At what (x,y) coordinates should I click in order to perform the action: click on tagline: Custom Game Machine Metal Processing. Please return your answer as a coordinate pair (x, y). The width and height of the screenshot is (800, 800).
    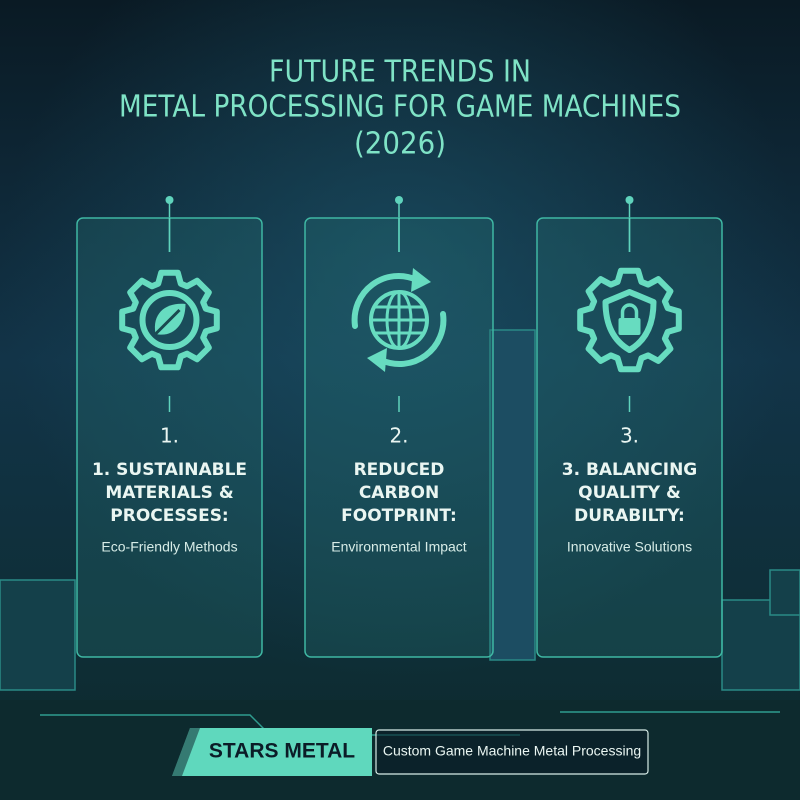
    Looking at the image, I should click on (512, 751).